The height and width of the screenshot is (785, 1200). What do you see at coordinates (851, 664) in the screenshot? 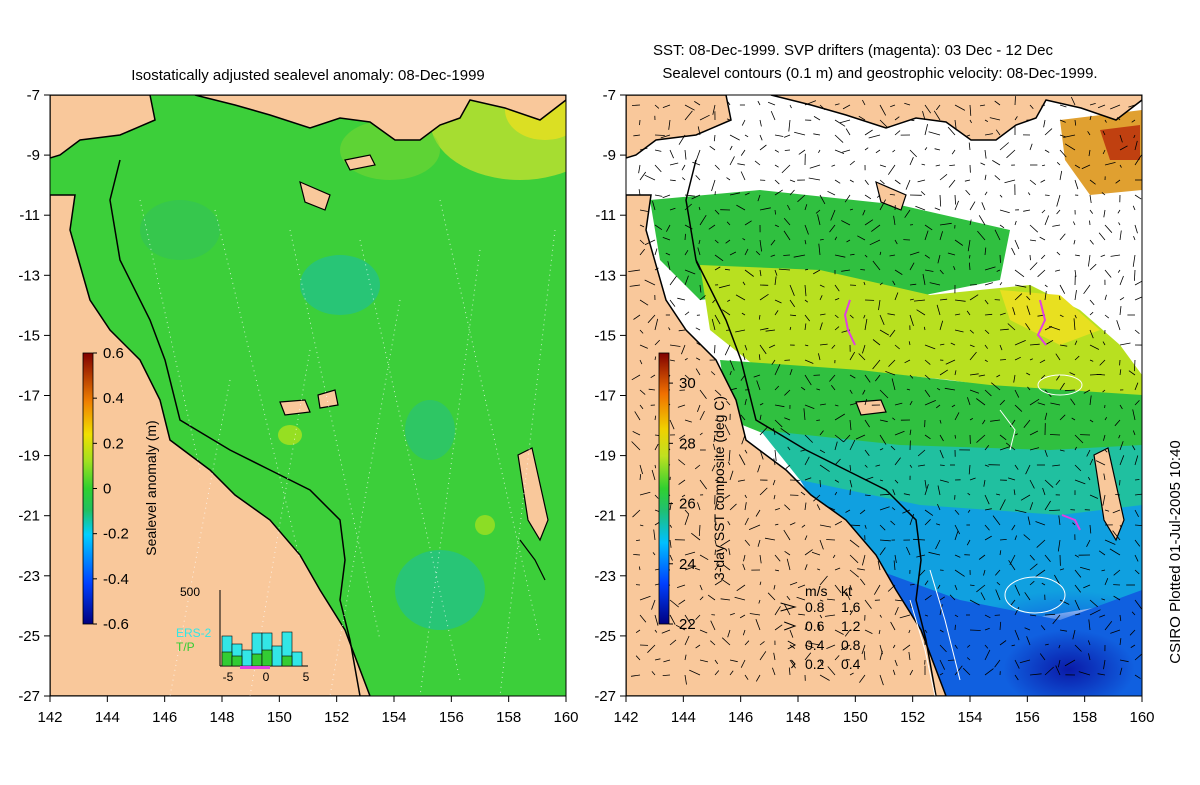
I see `velocity-legend-kt: 0.4` at bounding box center [851, 664].